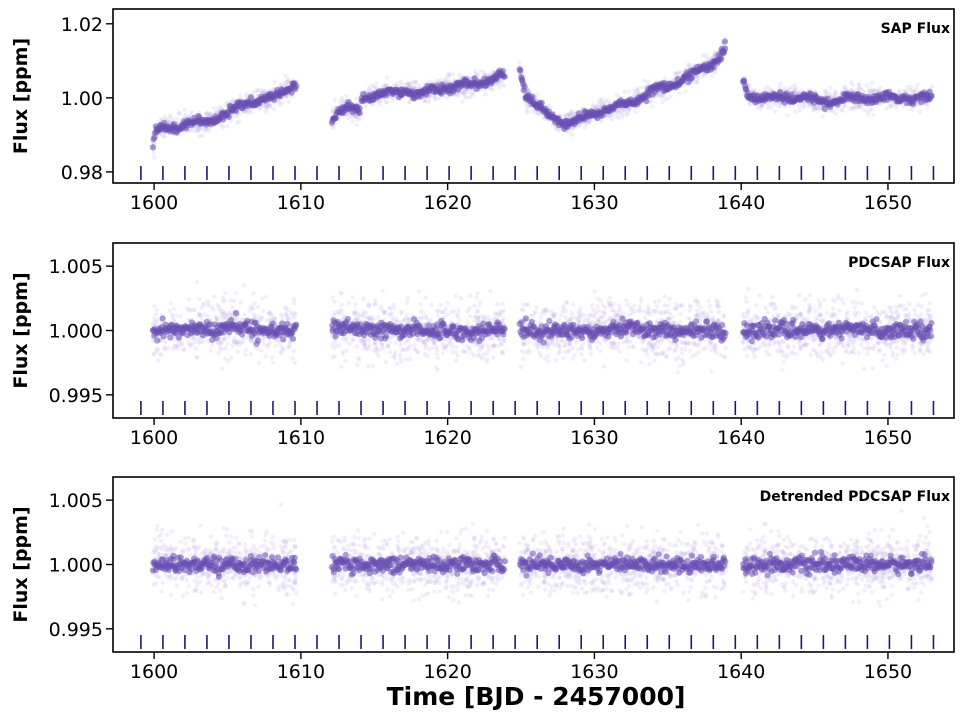 The height and width of the screenshot is (717, 962). I want to click on y-tick-label: 0.98, so click(82, 173).